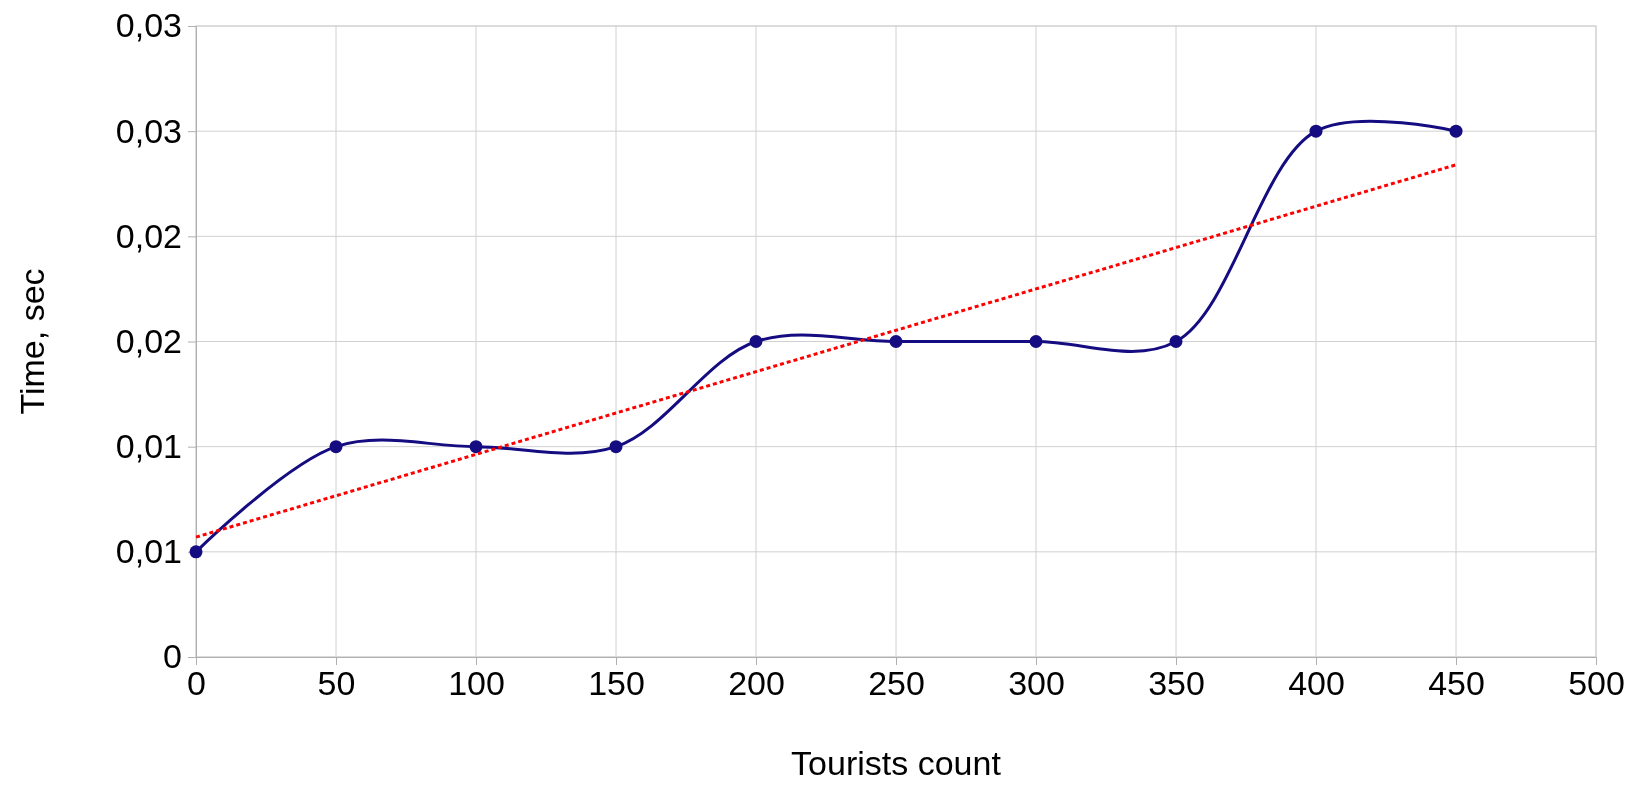 Image resolution: width=1642 pixels, height=787 pixels. I want to click on x-tick-label: 400, so click(1316, 683).